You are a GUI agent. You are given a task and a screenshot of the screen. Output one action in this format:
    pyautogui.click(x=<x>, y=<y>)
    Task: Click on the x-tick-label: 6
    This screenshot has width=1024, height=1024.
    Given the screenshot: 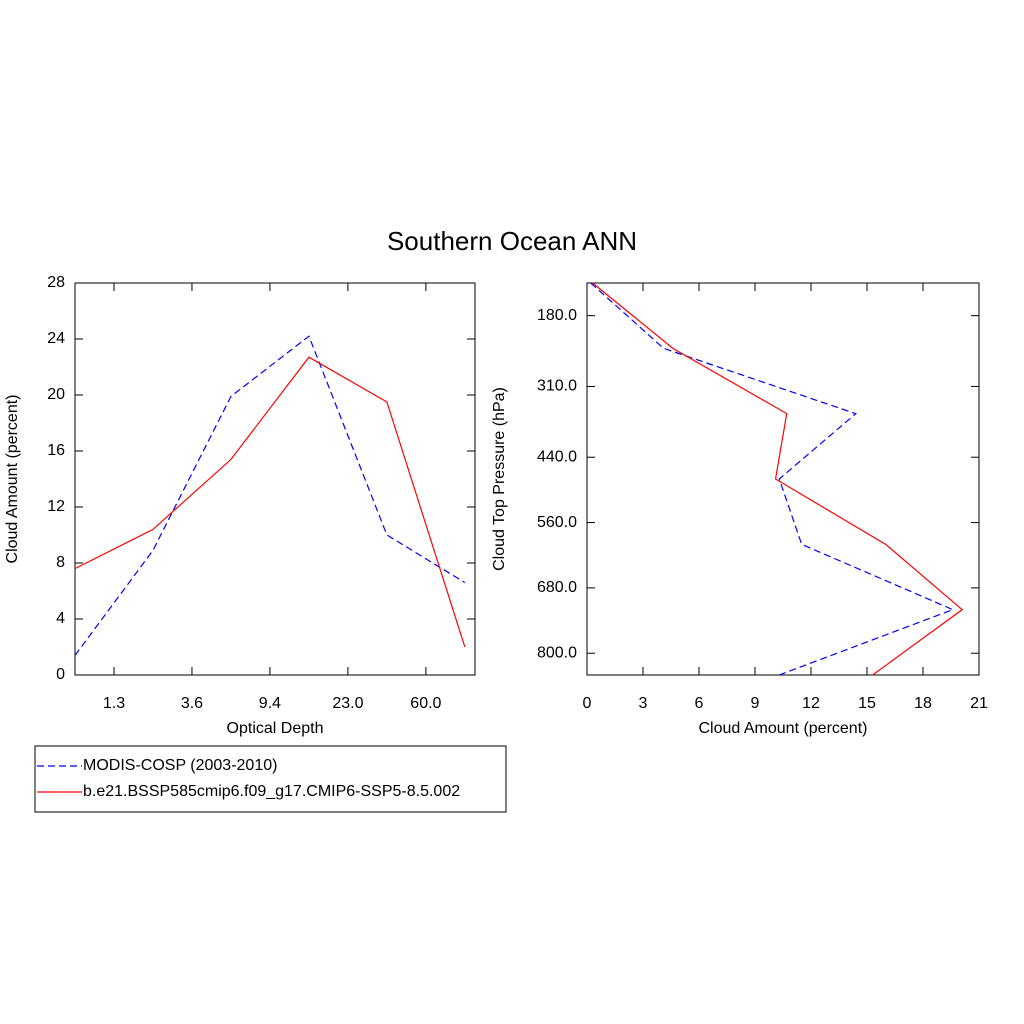 What is the action you would take?
    pyautogui.click(x=699, y=703)
    